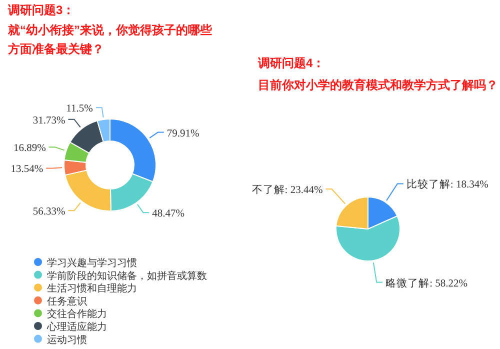  What do you see at coordinates (427, 283) in the screenshot?
I see `slice-label: 略微了解: 58.22%` at bounding box center [427, 283].